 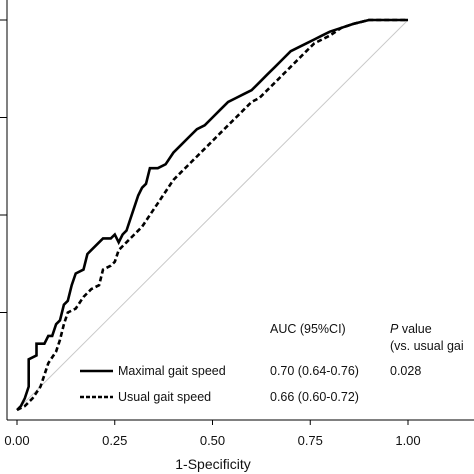 What do you see at coordinates (3, 166) in the screenshot?
I see `y-ticks` at bounding box center [3, 166].